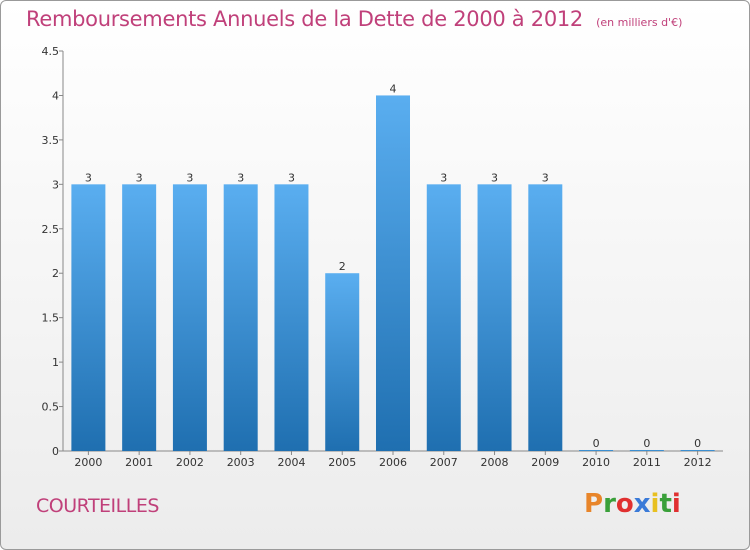 Image resolution: width=750 pixels, height=550 pixels. What do you see at coordinates (51, 229) in the screenshot?
I see `y-tick-label: 2.5` at bounding box center [51, 229].